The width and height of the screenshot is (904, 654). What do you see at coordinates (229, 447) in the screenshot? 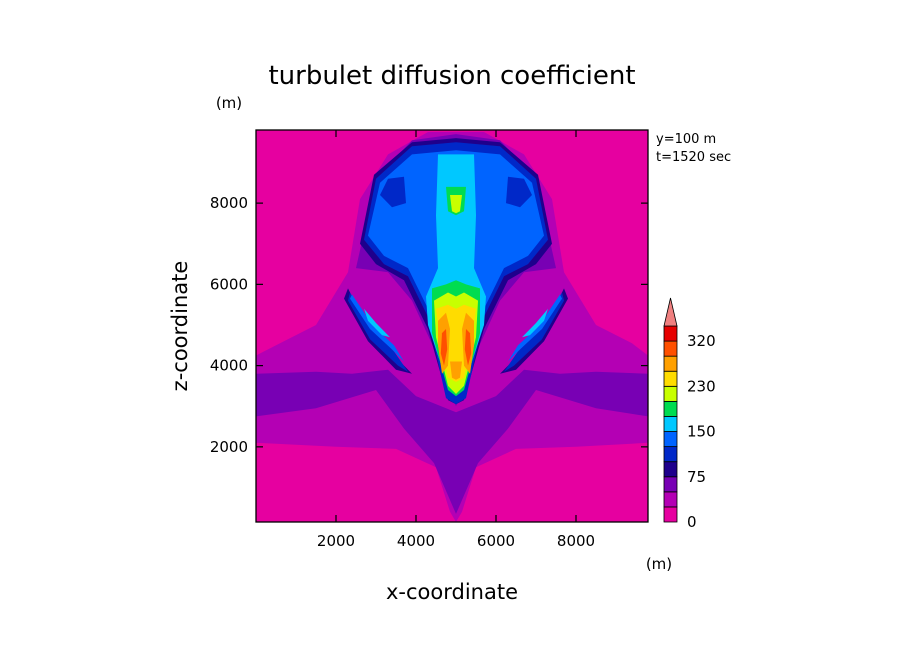
I see `y-tick-label: 2000` at bounding box center [229, 447].